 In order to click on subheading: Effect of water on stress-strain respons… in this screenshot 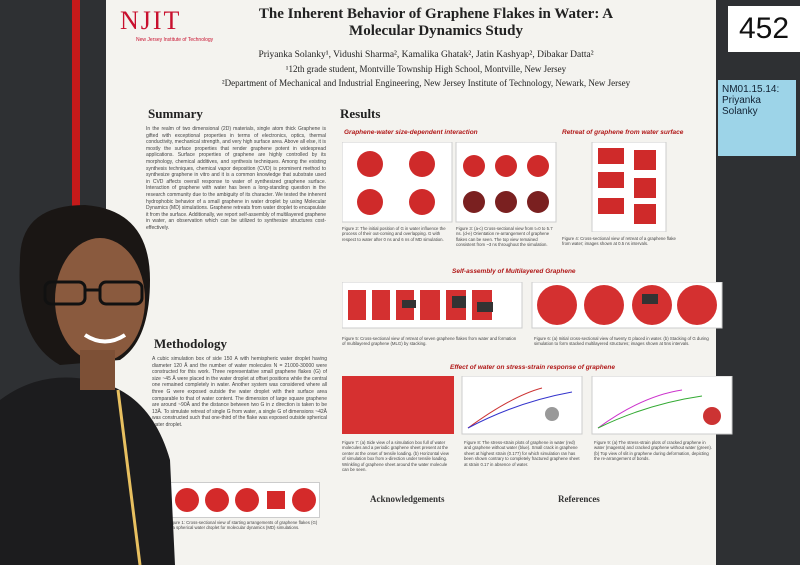, I will do `click(532, 367)`.